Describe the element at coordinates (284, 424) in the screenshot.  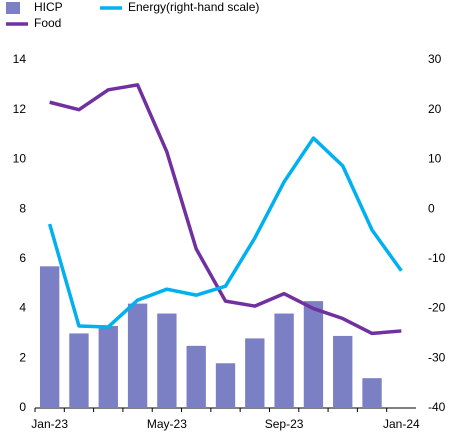
I see `x-tick-label: Sep-23` at that location.